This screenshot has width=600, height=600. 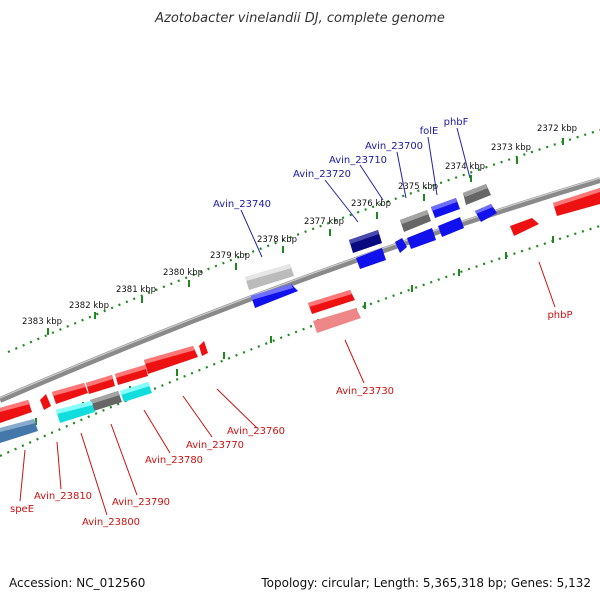 I want to click on gene-label: Avin_23730, so click(x=365, y=391).